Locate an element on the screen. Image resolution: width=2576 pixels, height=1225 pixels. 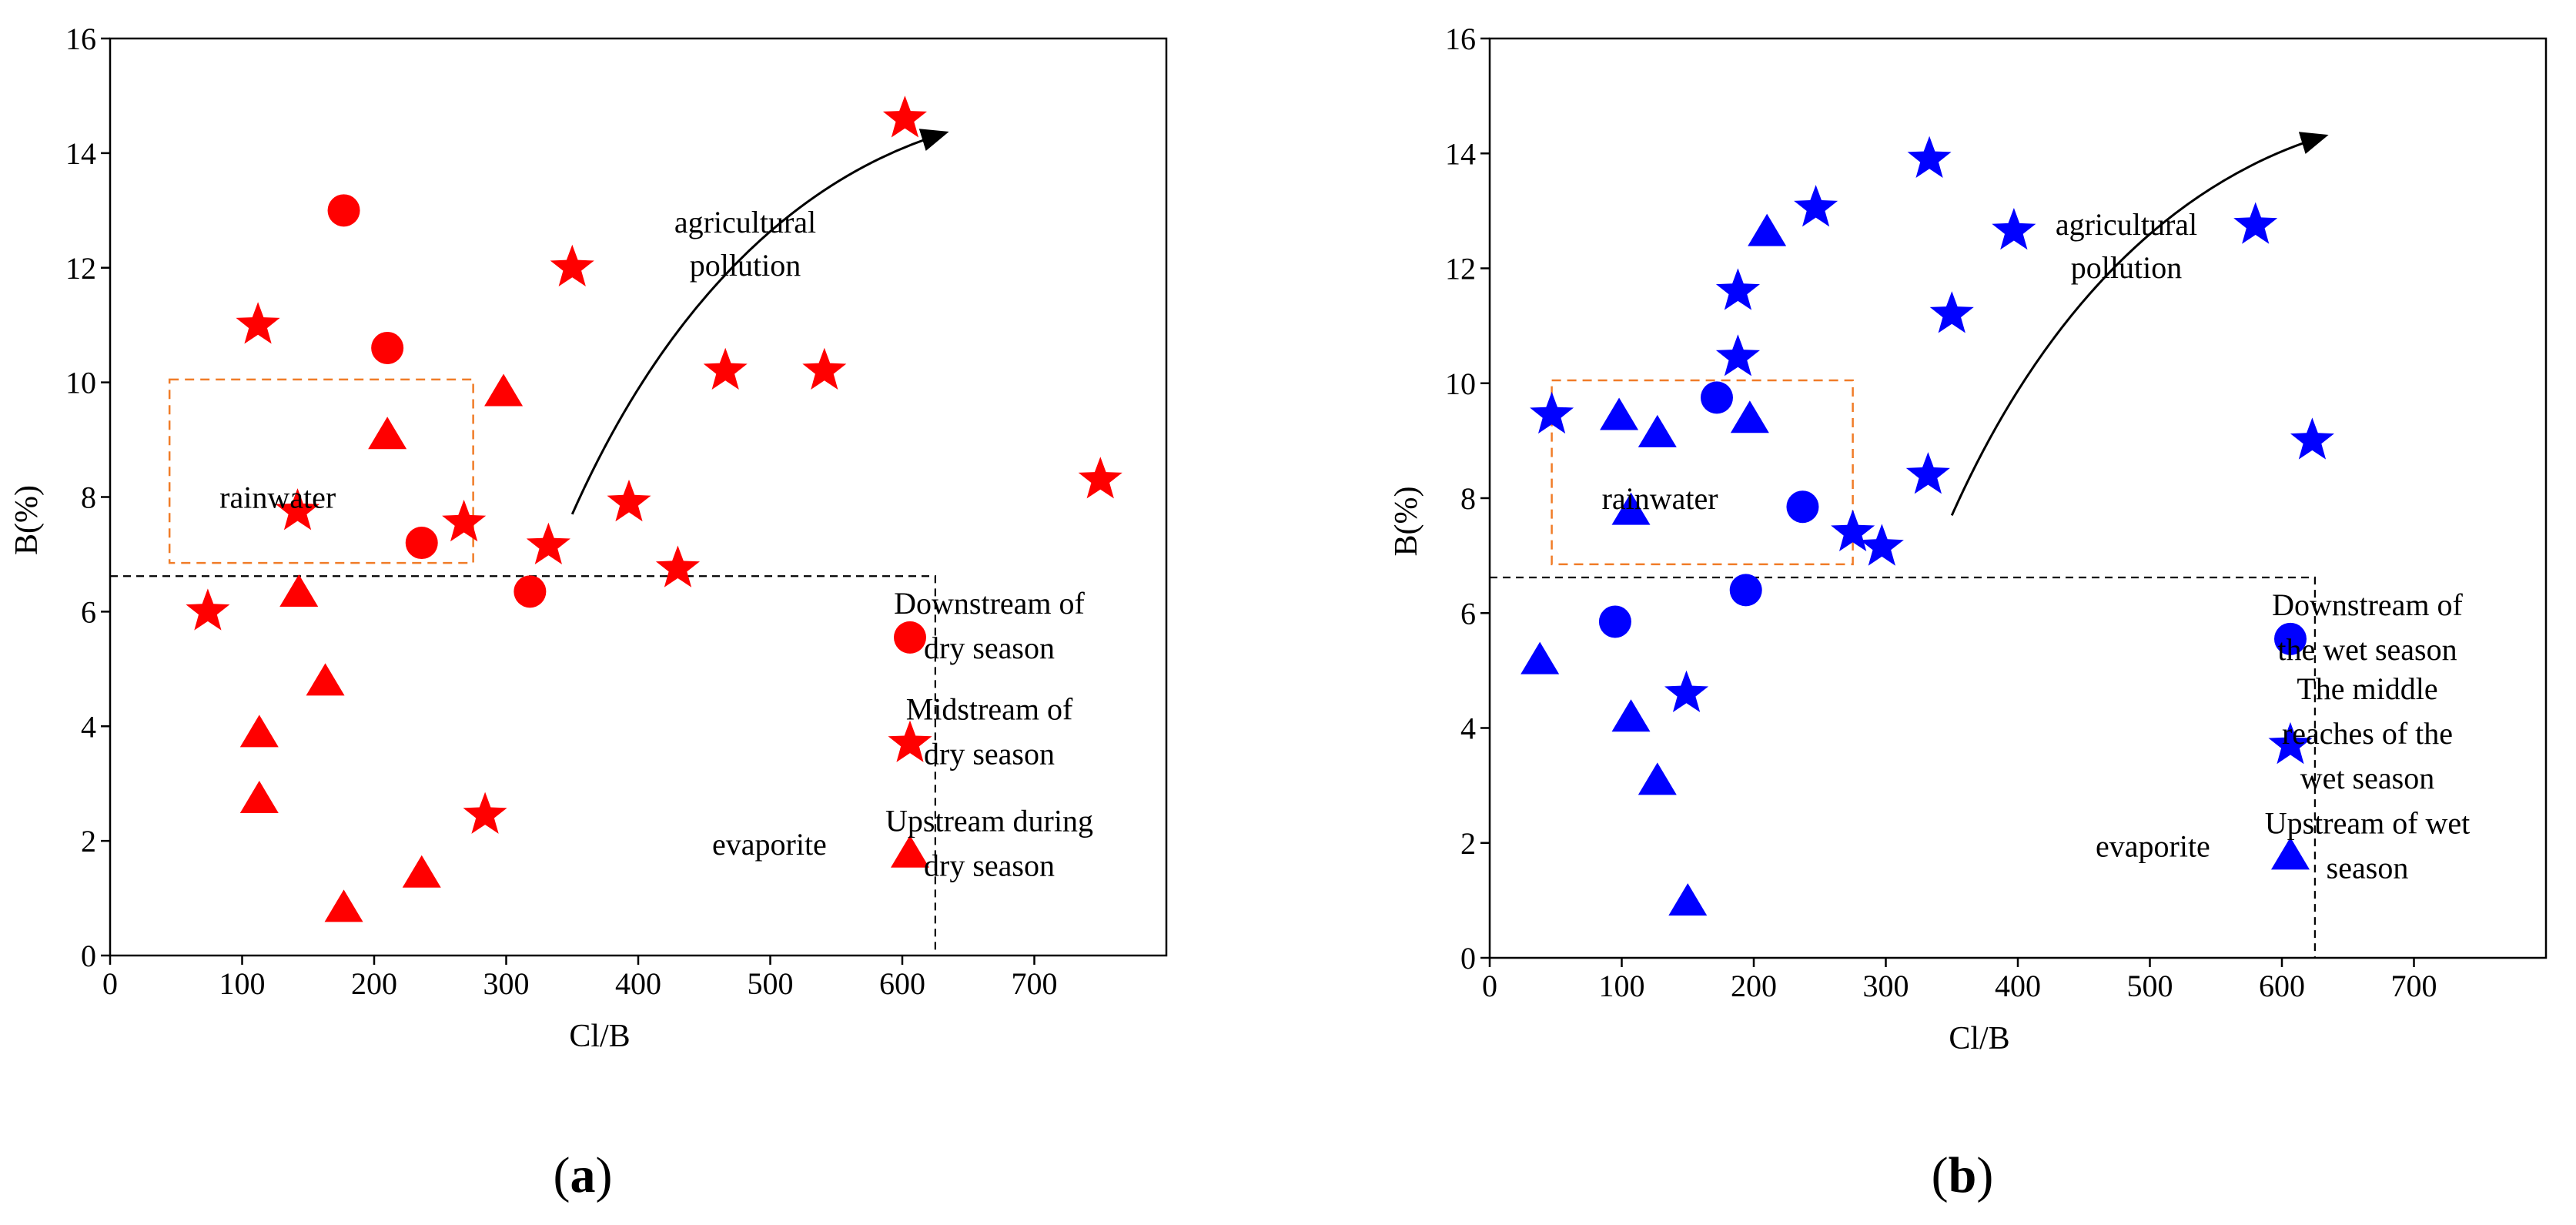
y-tick-label: 14 is located at coordinates (1461, 153).